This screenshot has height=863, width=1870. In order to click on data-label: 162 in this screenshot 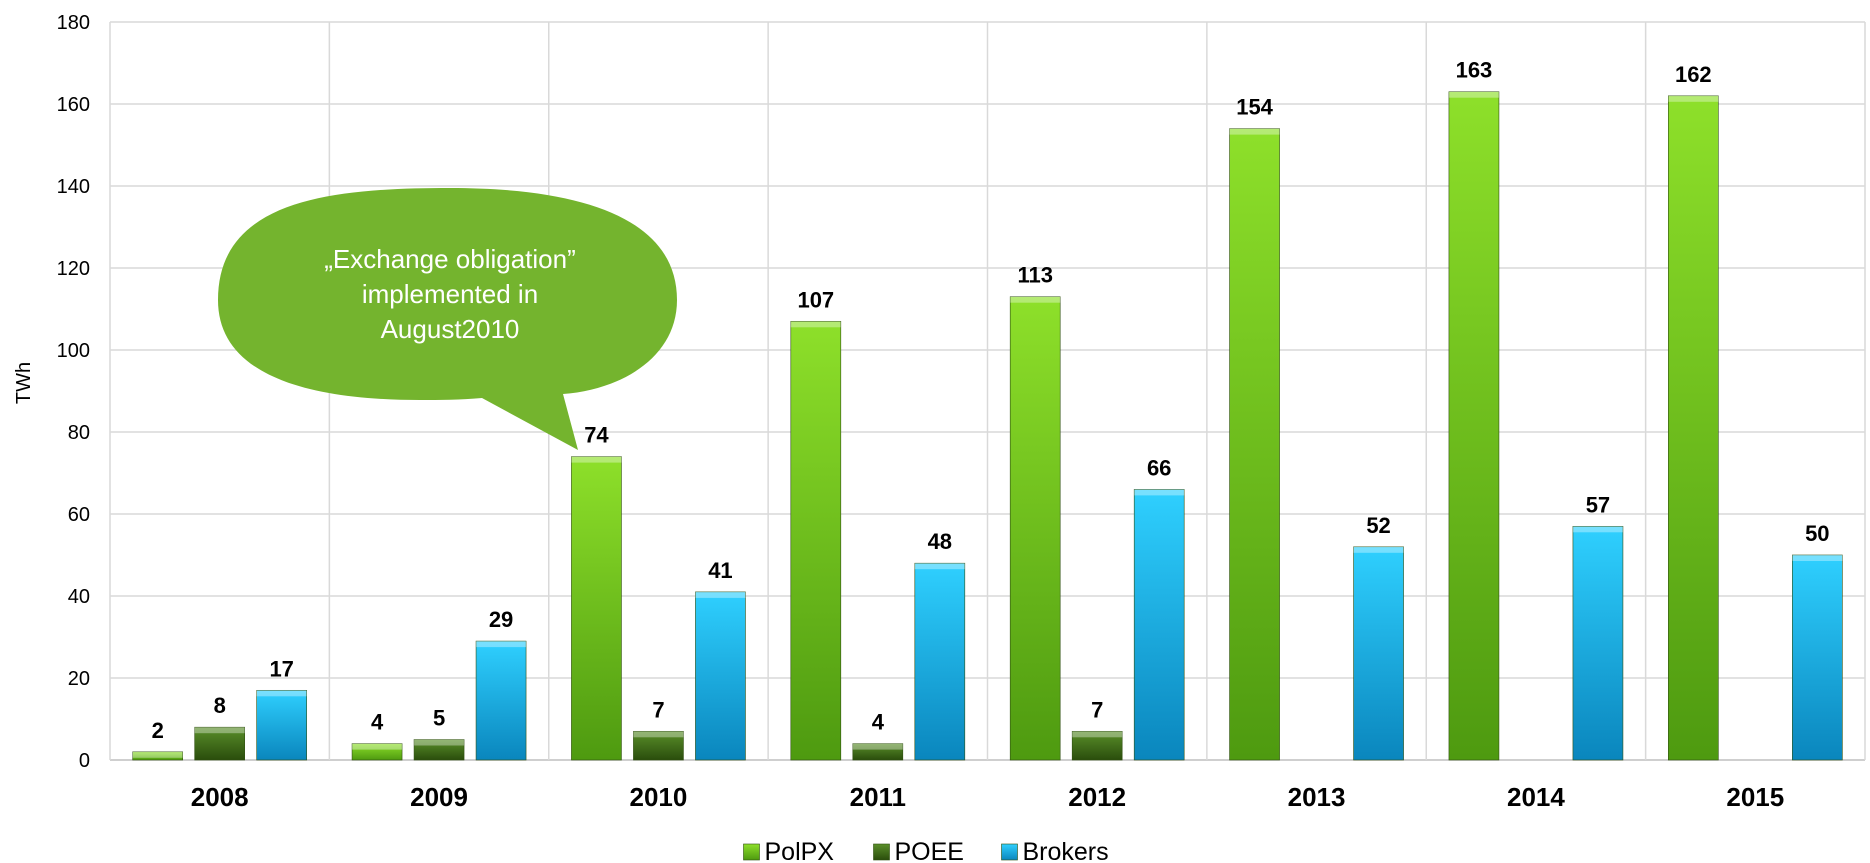, I will do `click(1693, 74)`.